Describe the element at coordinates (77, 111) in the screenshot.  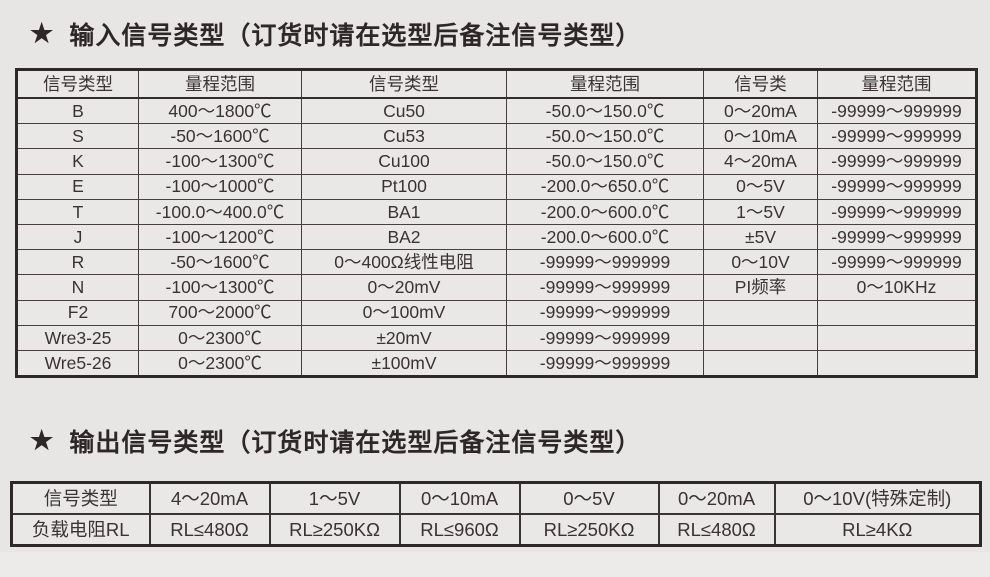
I see `table-cell: B` at that location.